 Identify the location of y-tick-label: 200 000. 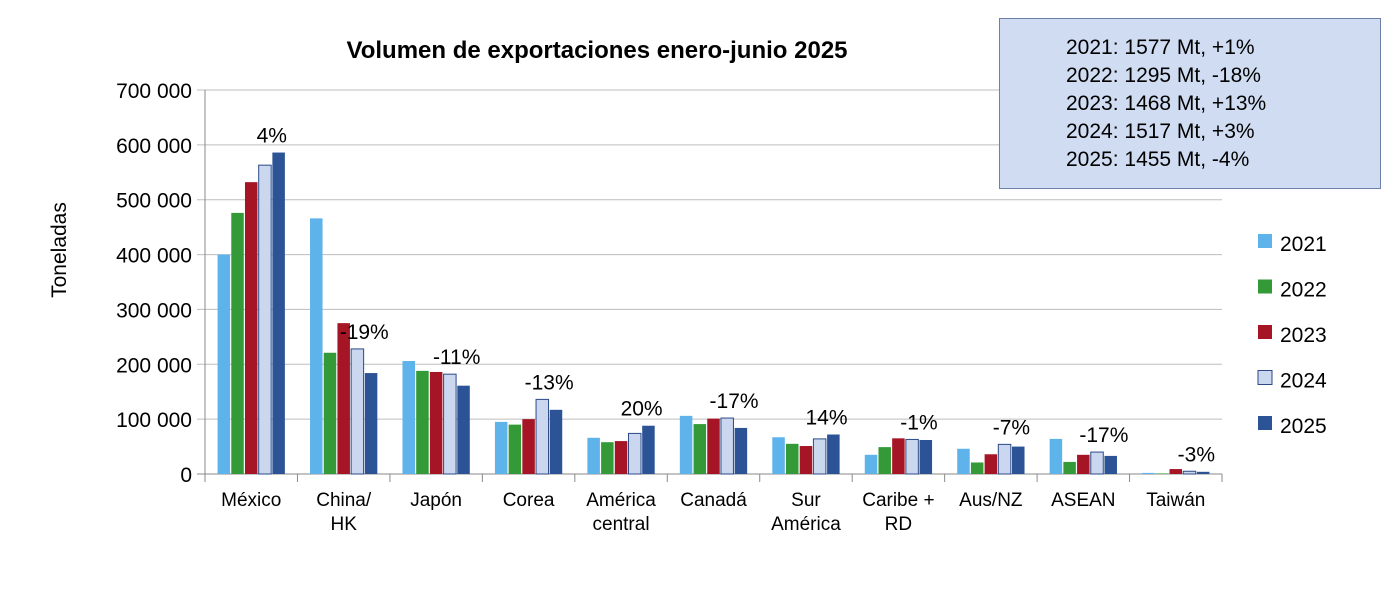
(154, 365).